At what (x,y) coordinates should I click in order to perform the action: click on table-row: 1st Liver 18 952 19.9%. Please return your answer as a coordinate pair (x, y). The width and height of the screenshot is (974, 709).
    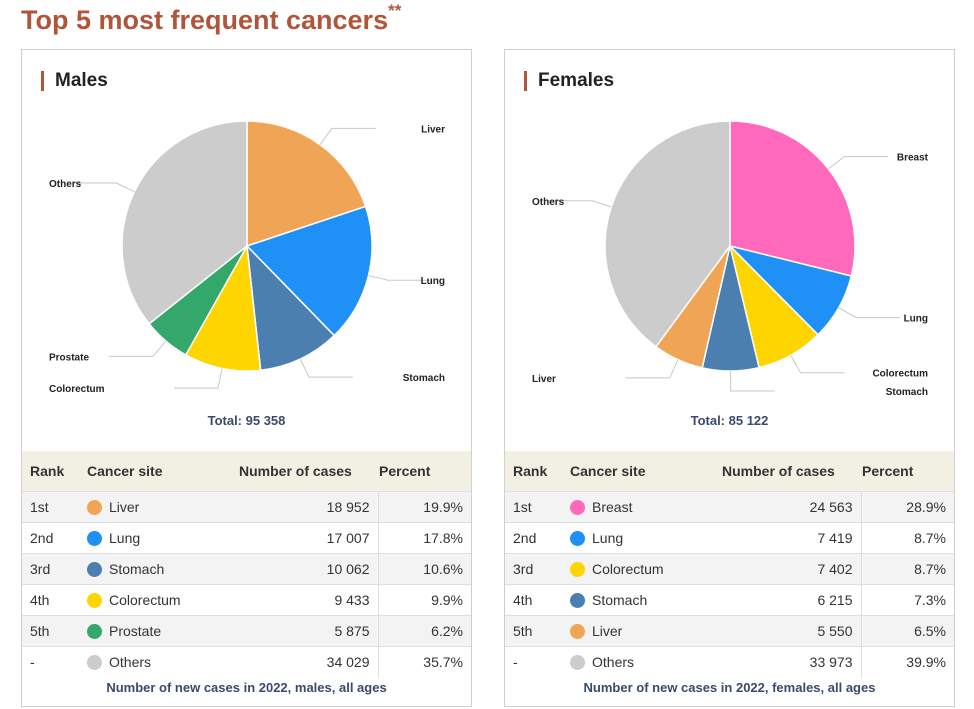
    Looking at the image, I should click on (246, 507).